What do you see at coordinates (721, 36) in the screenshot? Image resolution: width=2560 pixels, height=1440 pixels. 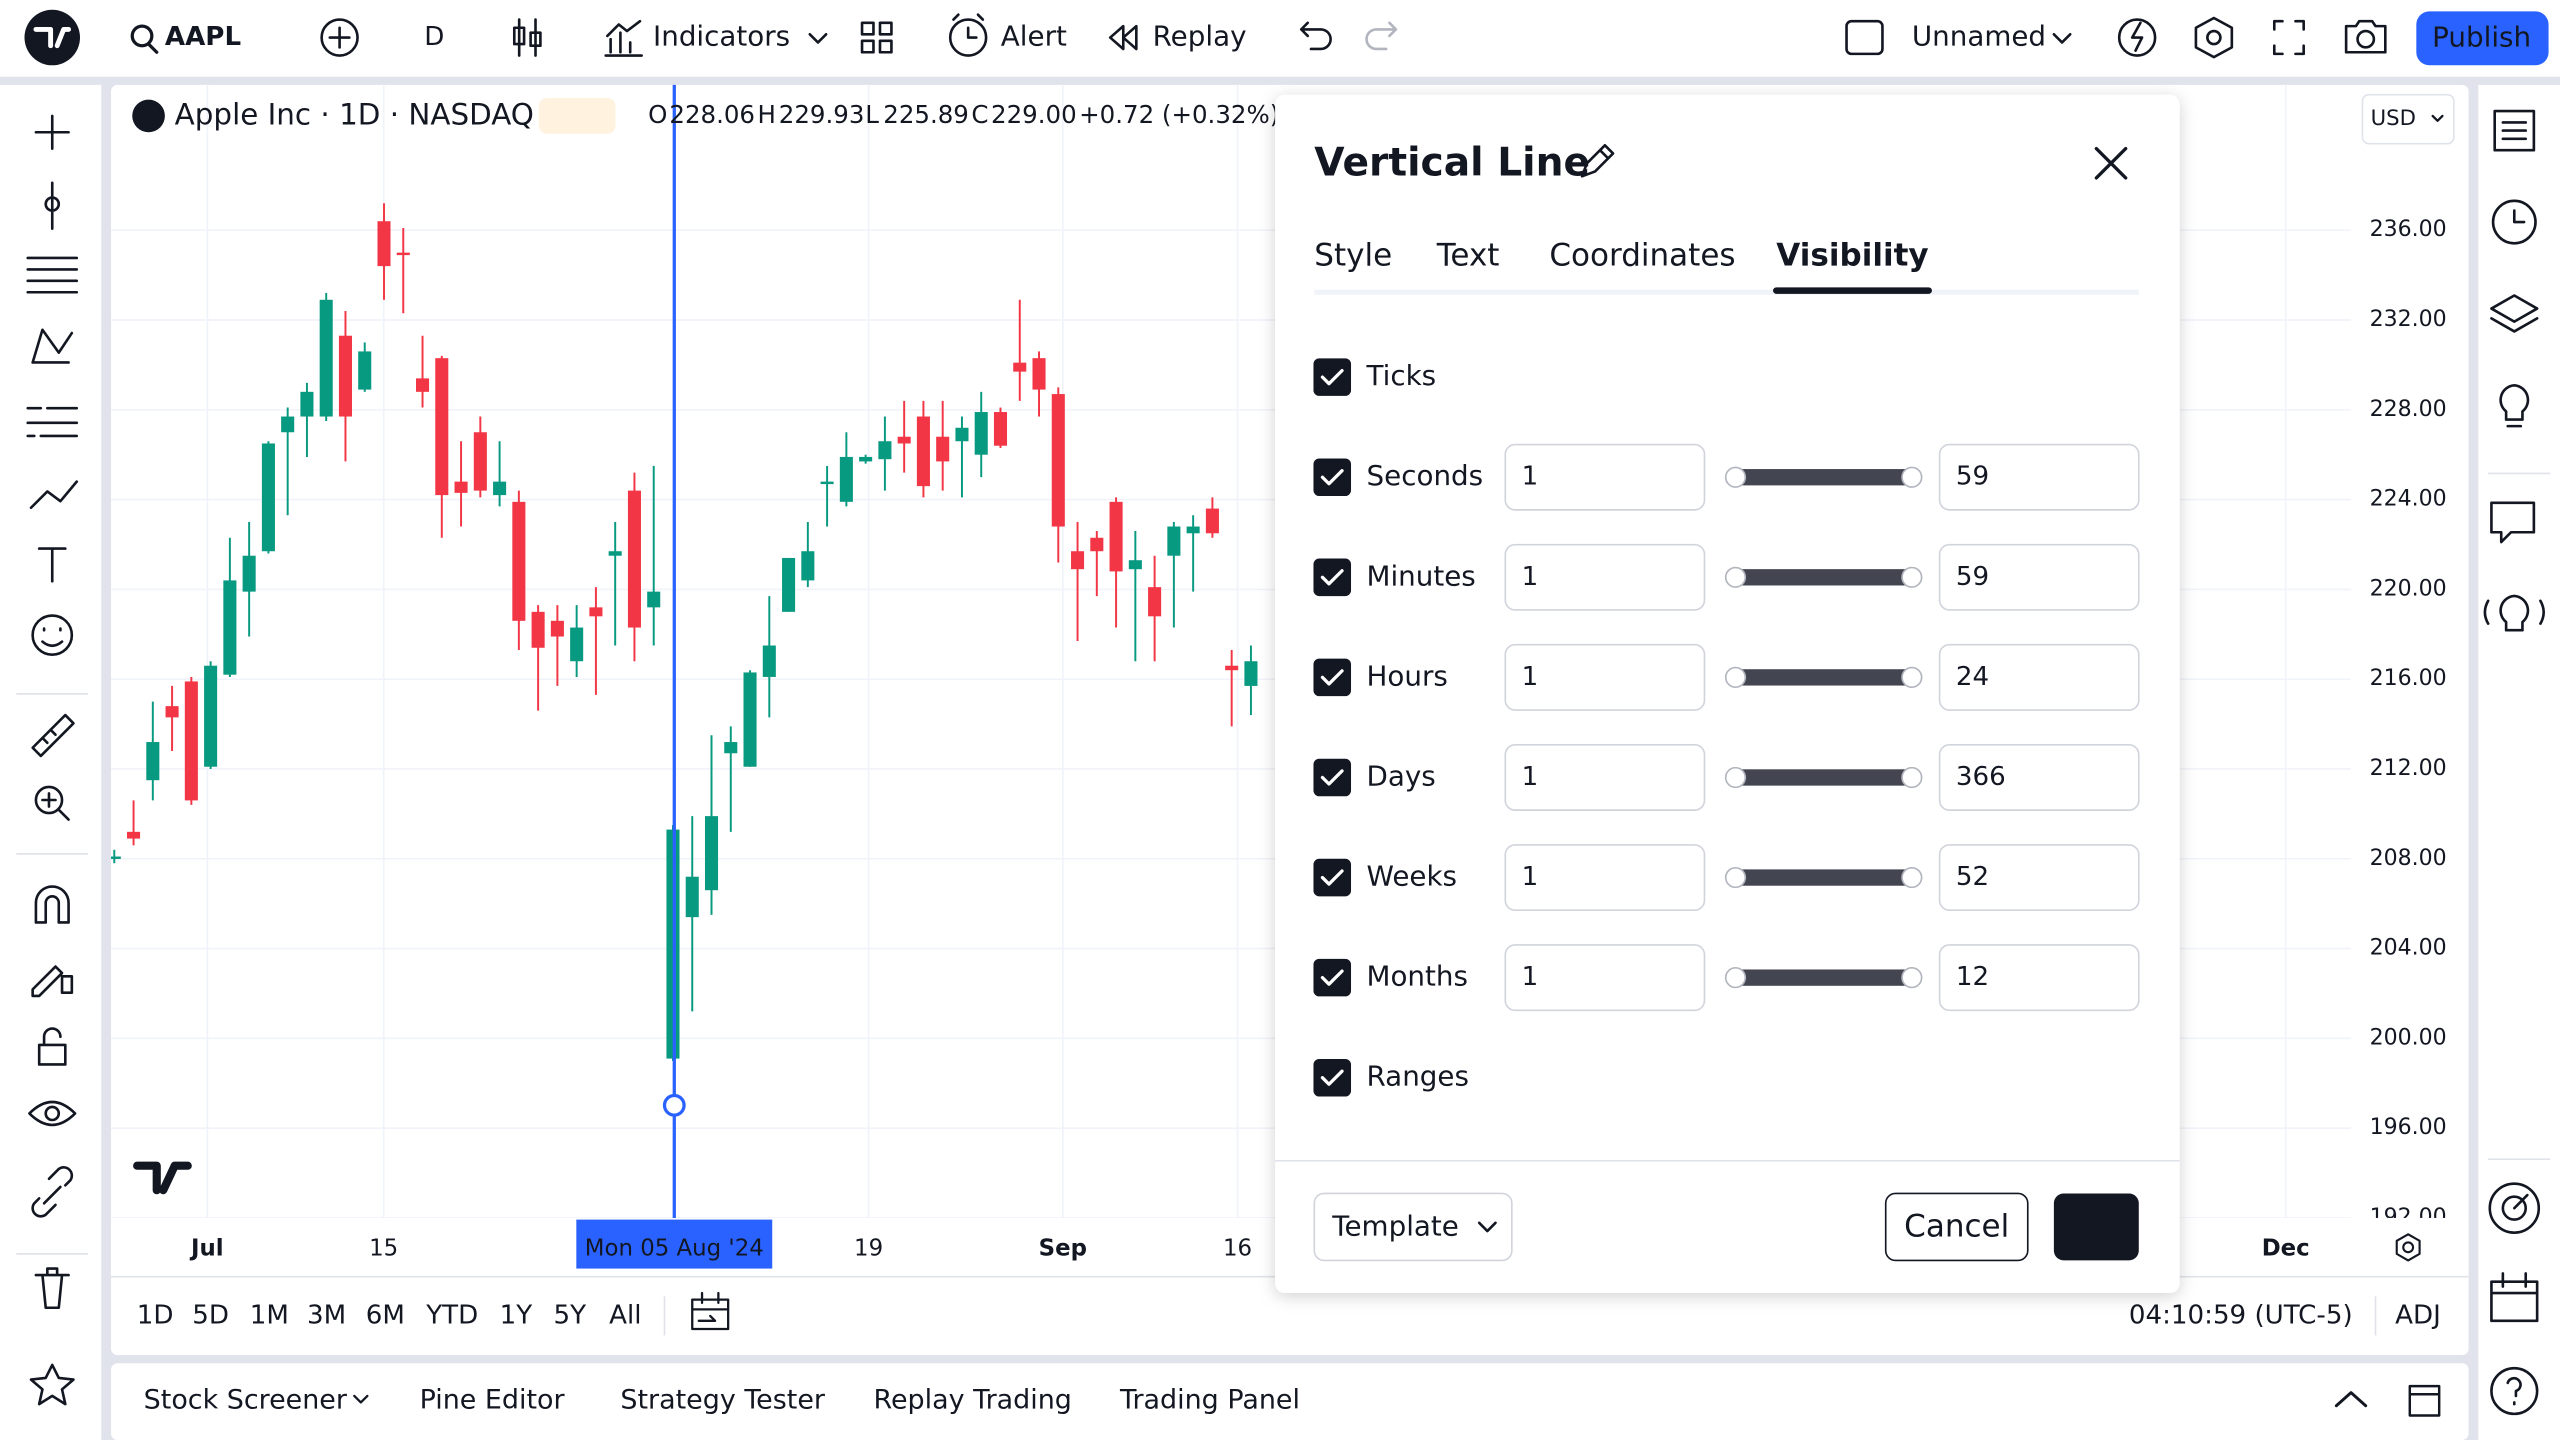 I see `indicators: Indicators` at bounding box center [721, 36].